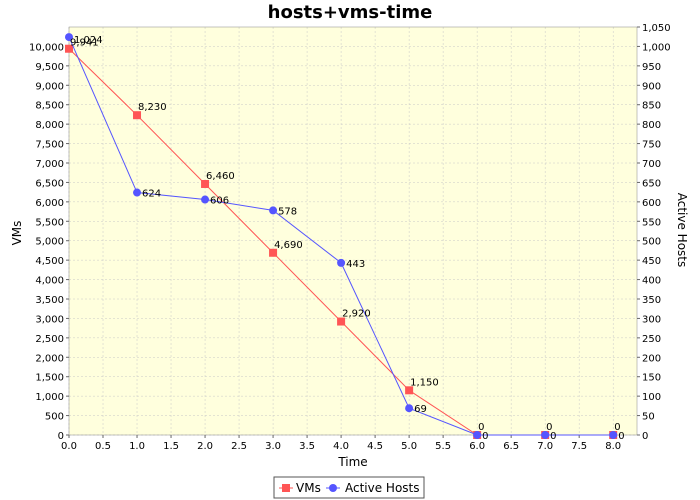 This screenshot has width=700, height=500. What do you see at coordinates (651, 339) in the screenshot?
I see `y-right-tick-label: 250` at bounding box center [651, 339].